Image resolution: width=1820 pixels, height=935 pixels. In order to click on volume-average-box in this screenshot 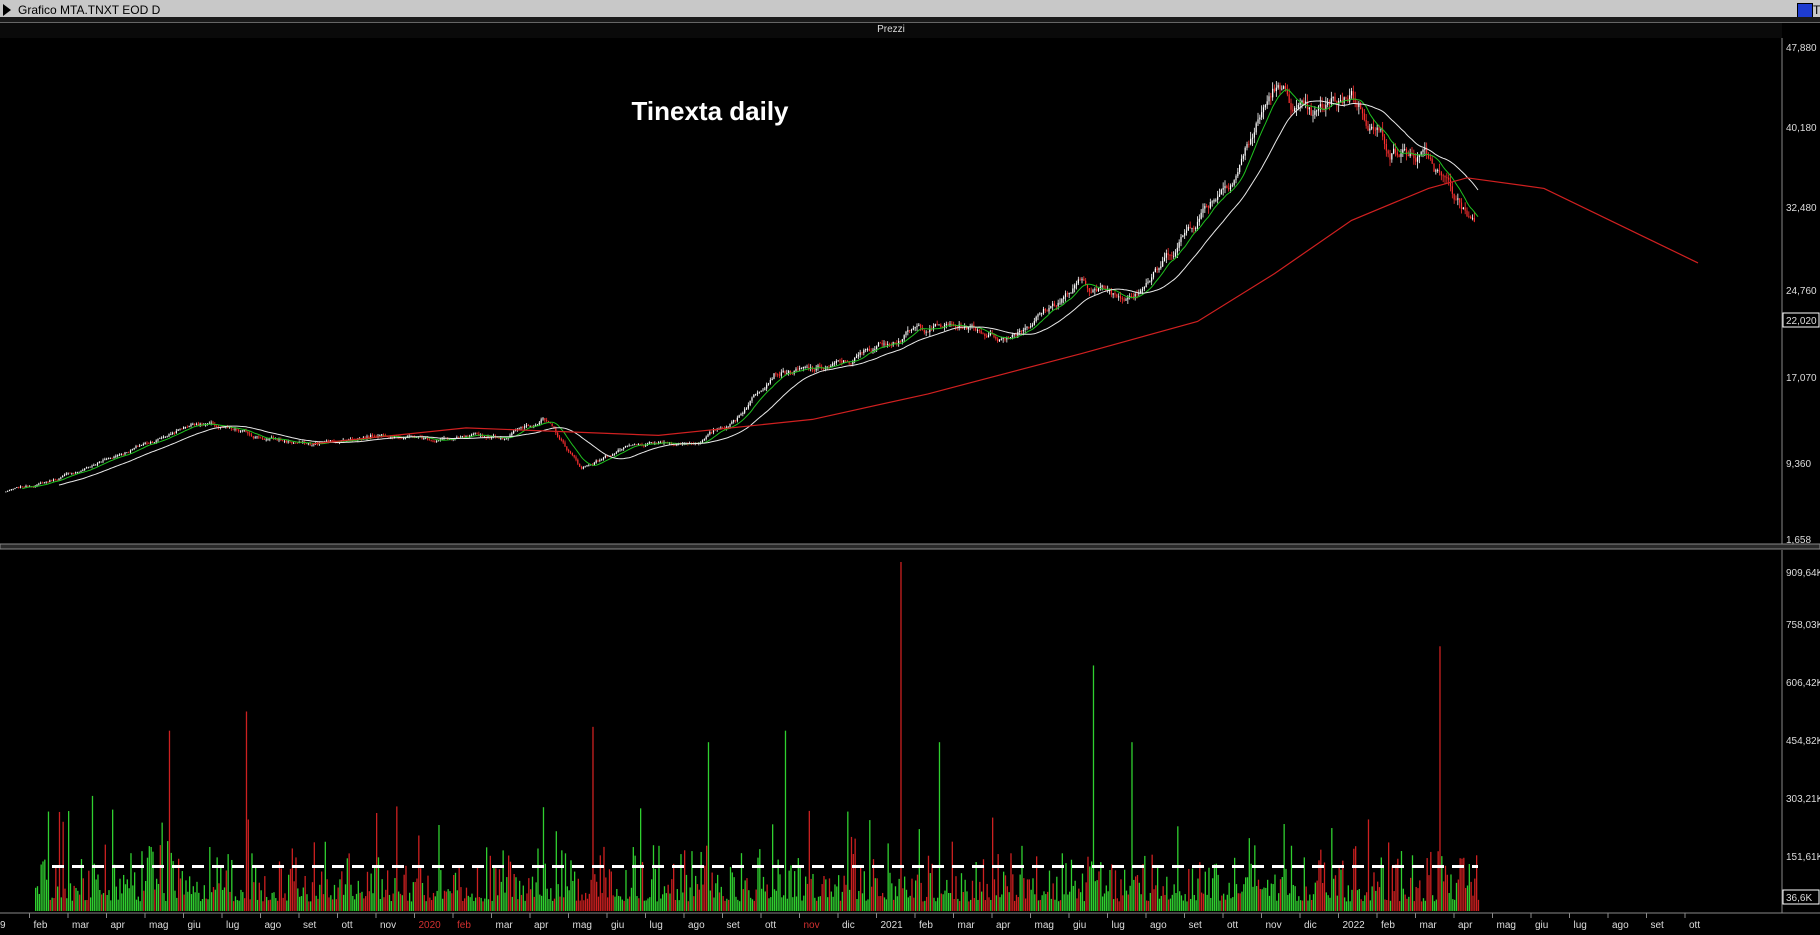, I will do `click(1801, 897)`.